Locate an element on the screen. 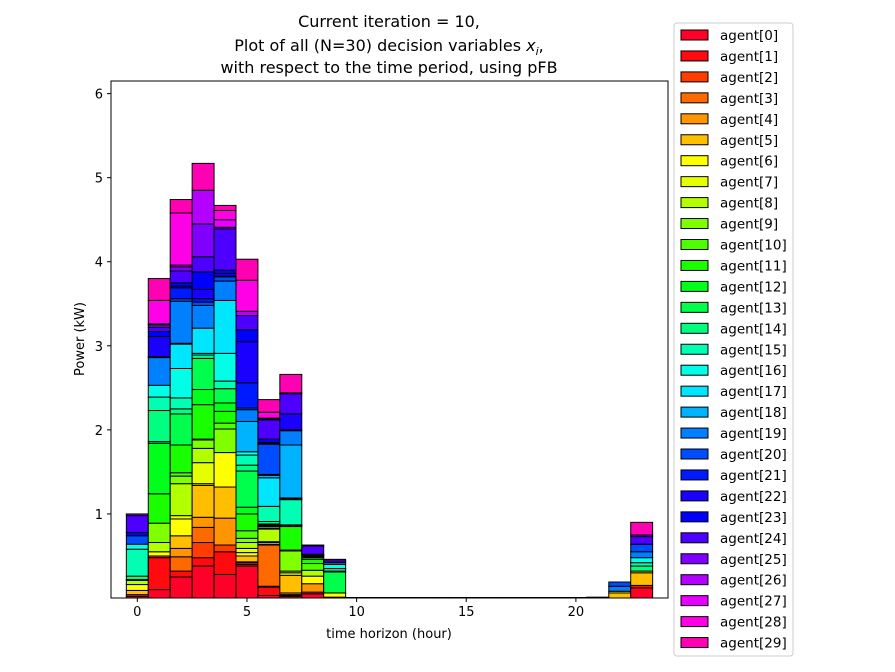 The height and width of the screenshot is (672, 895). legend-label: agent[19] is located at coordinates (753, 434).